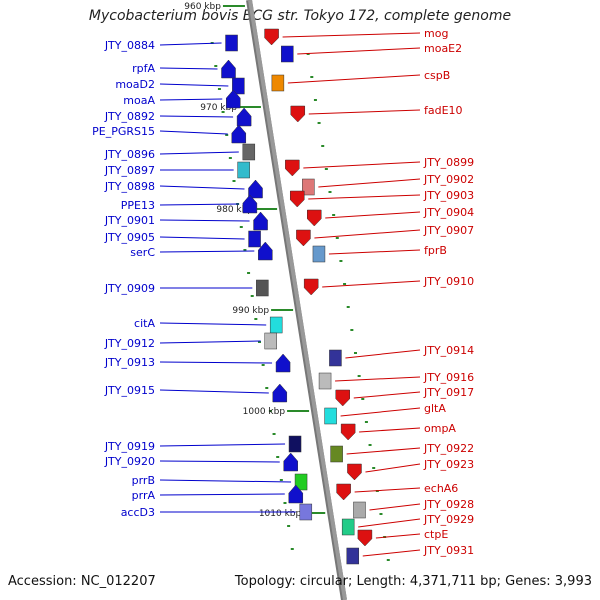 The height and width of the screenshot is (600, 600). I want to click on gene-label-moaa: moaA, so click(139, 100).